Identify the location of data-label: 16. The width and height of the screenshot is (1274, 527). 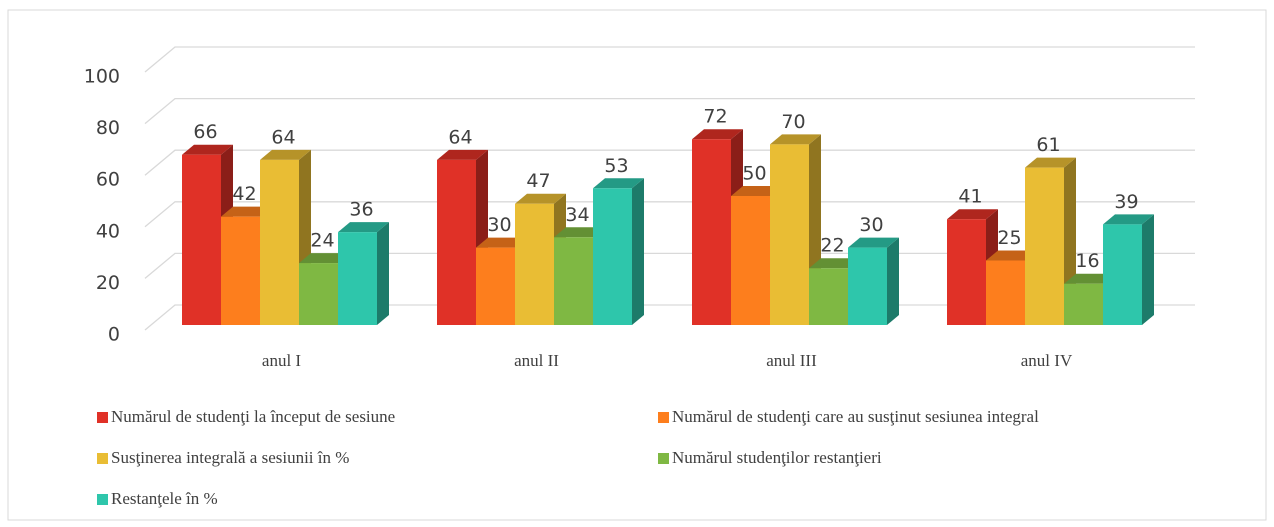
(1087, 261).